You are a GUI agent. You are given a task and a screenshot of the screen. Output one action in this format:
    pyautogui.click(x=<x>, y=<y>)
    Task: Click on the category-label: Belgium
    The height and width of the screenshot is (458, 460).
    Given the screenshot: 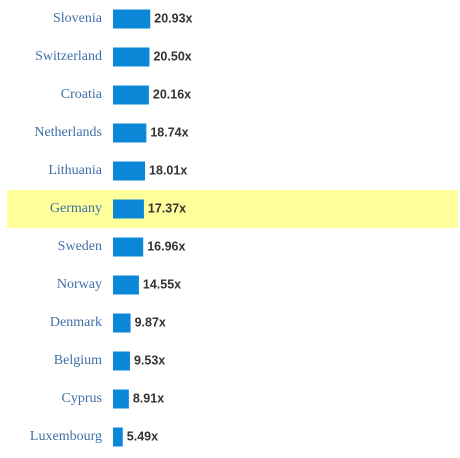 What is the action you would take?
    pyautogui.click(x=78, y=360)
    